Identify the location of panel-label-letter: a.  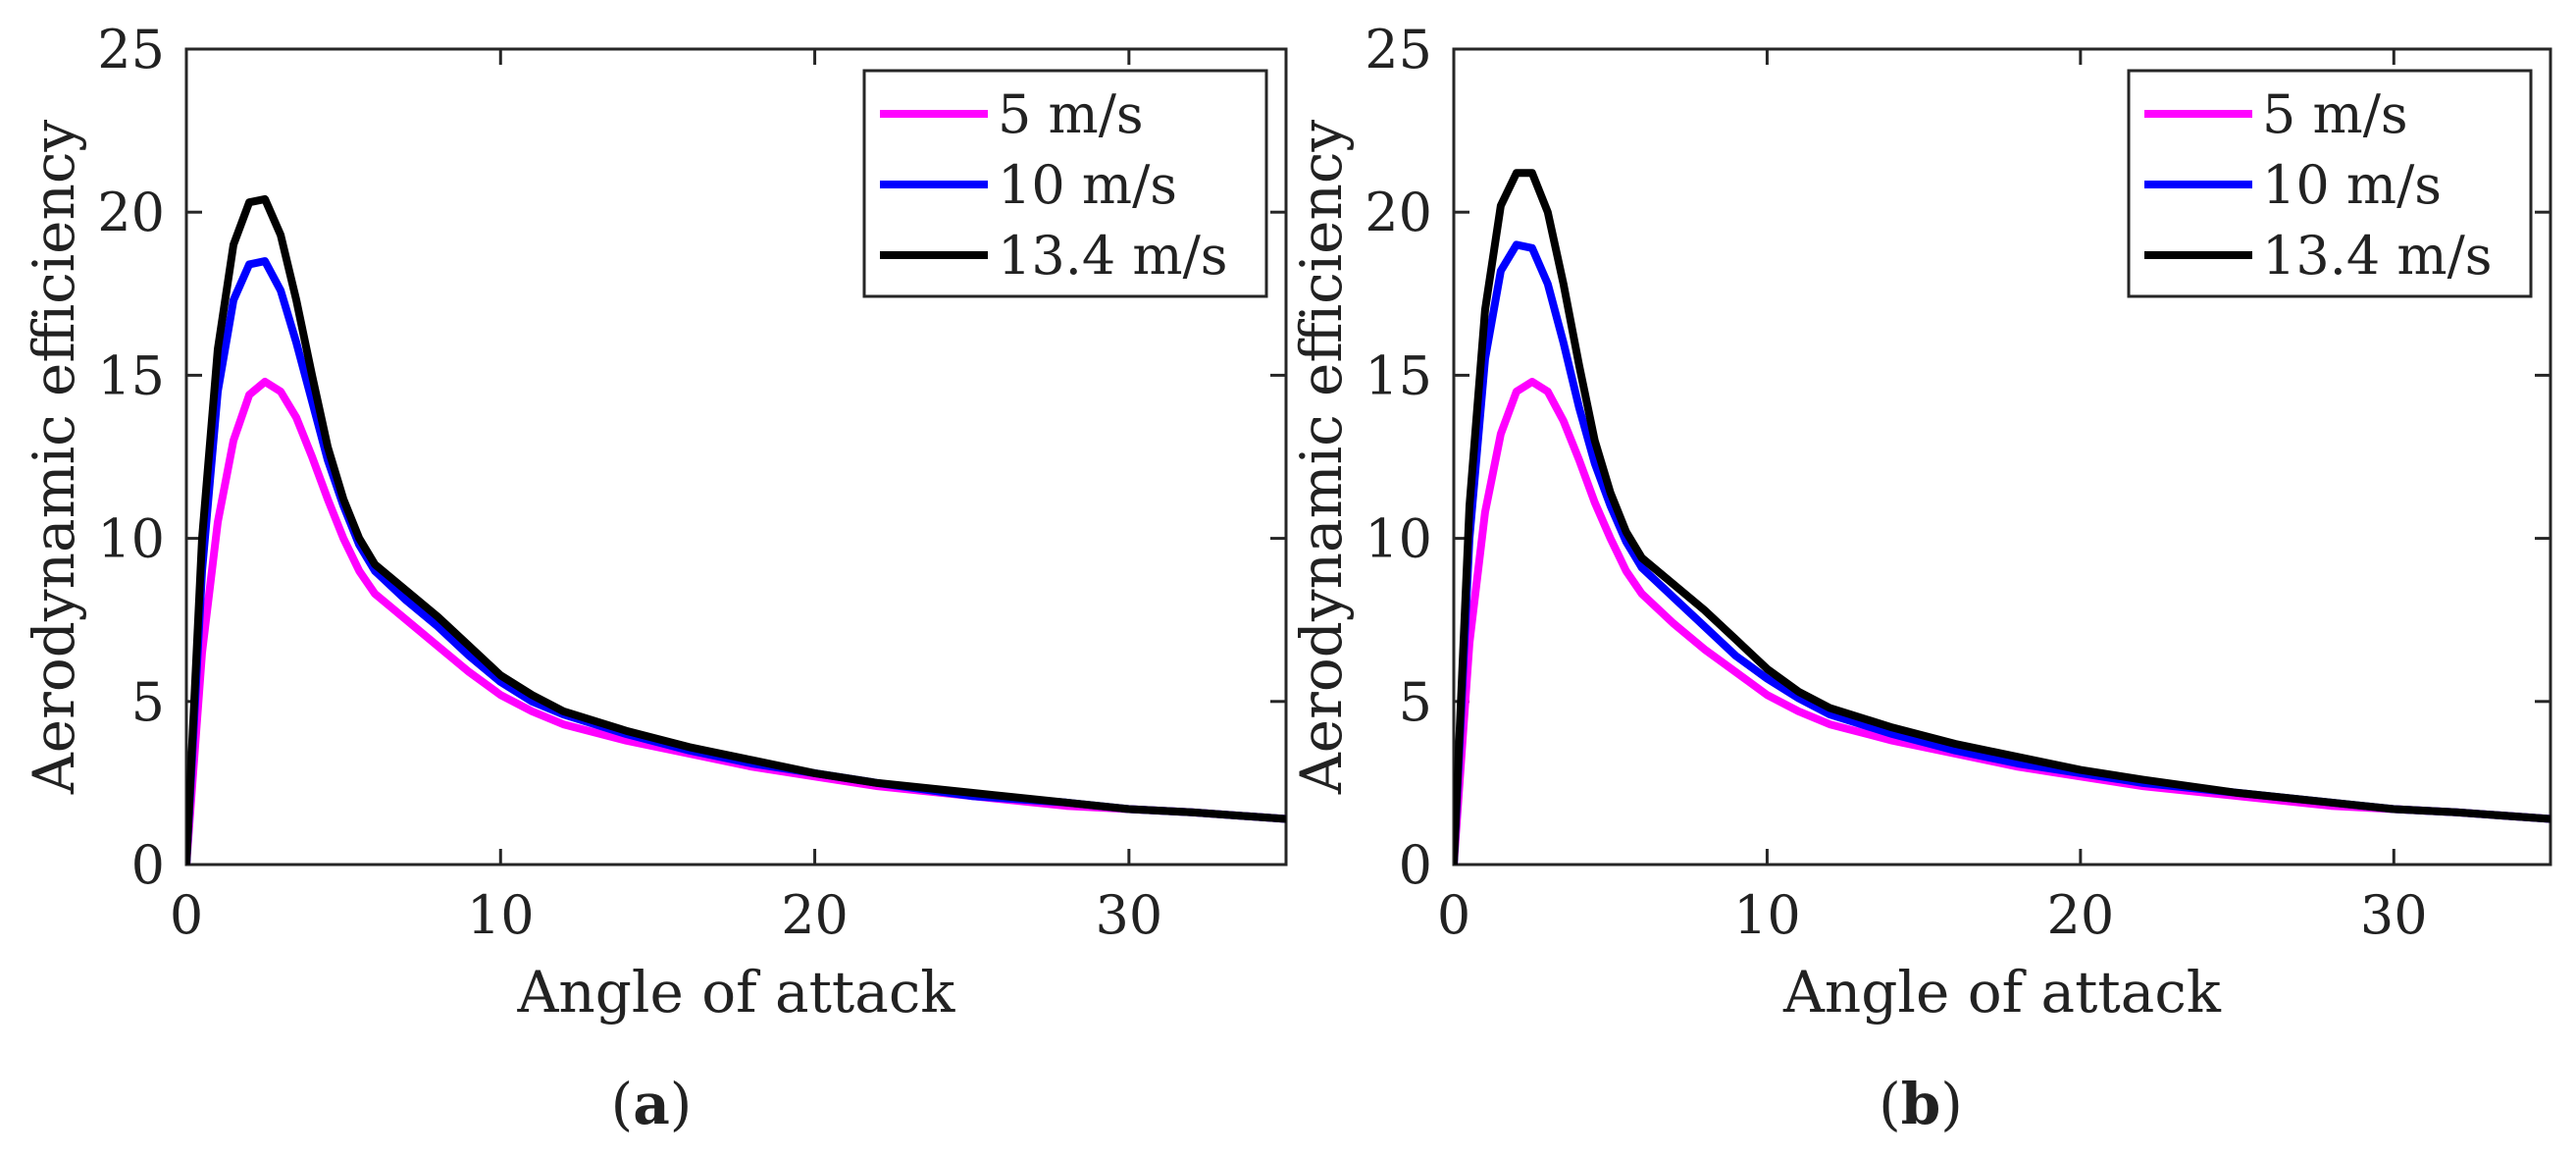
(651, 1104).